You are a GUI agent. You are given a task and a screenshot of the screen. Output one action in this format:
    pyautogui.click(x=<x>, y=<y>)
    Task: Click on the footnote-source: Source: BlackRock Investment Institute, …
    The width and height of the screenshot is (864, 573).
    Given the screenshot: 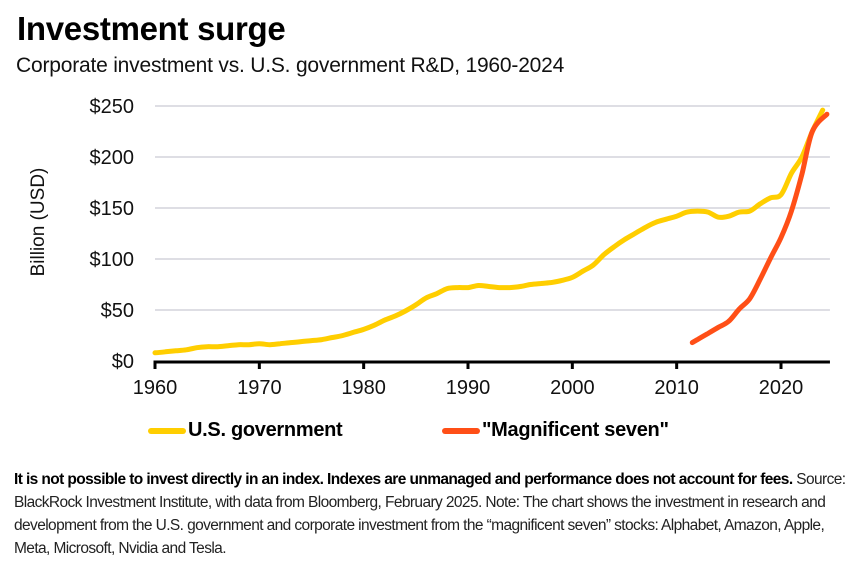 What is the action you would take?
    pyautogui.click(x=430, y=514)
    